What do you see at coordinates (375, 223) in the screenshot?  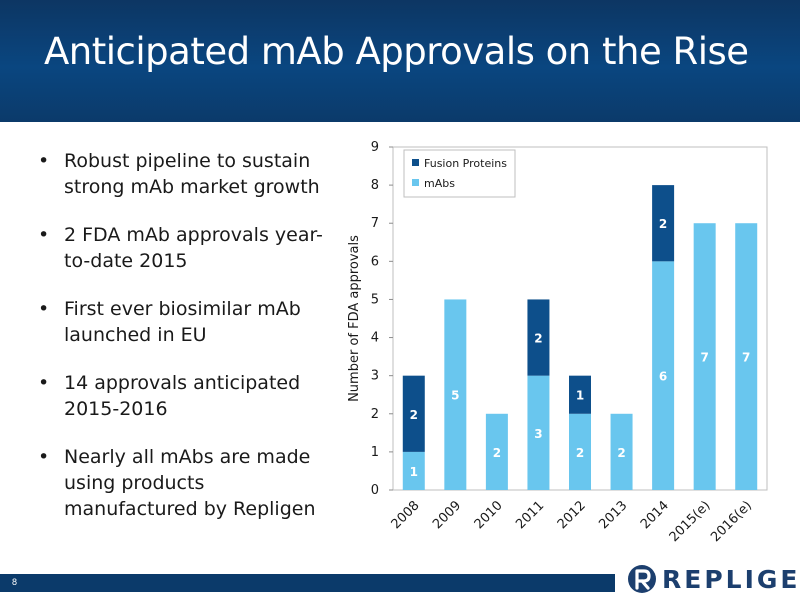 I see `y-tick-label: 7` at bounding box center [375, 223].